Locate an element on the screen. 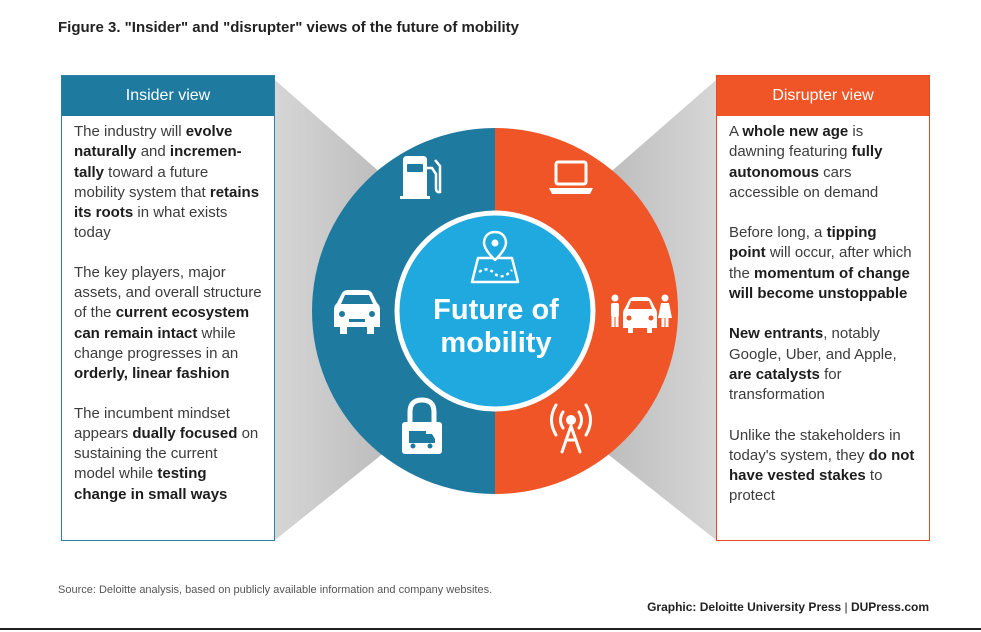 This screenshot has height=632, width=981. text-run: A is located at coordinates (736, 131).